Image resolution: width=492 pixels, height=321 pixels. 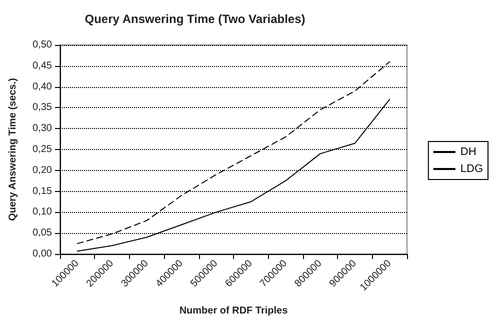 What do you see at coordinates (13, 149) in the screenshot?
I see `y-axis-title: Query Answering Time (secs.)` at bounding box center [13, 149].